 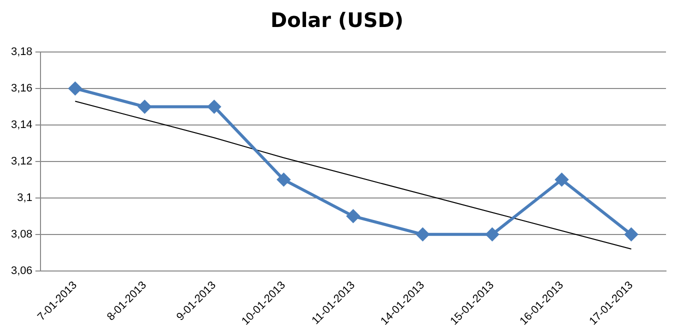 I want to click on y-tick-label: 3,14, so click(x=21, y=124).